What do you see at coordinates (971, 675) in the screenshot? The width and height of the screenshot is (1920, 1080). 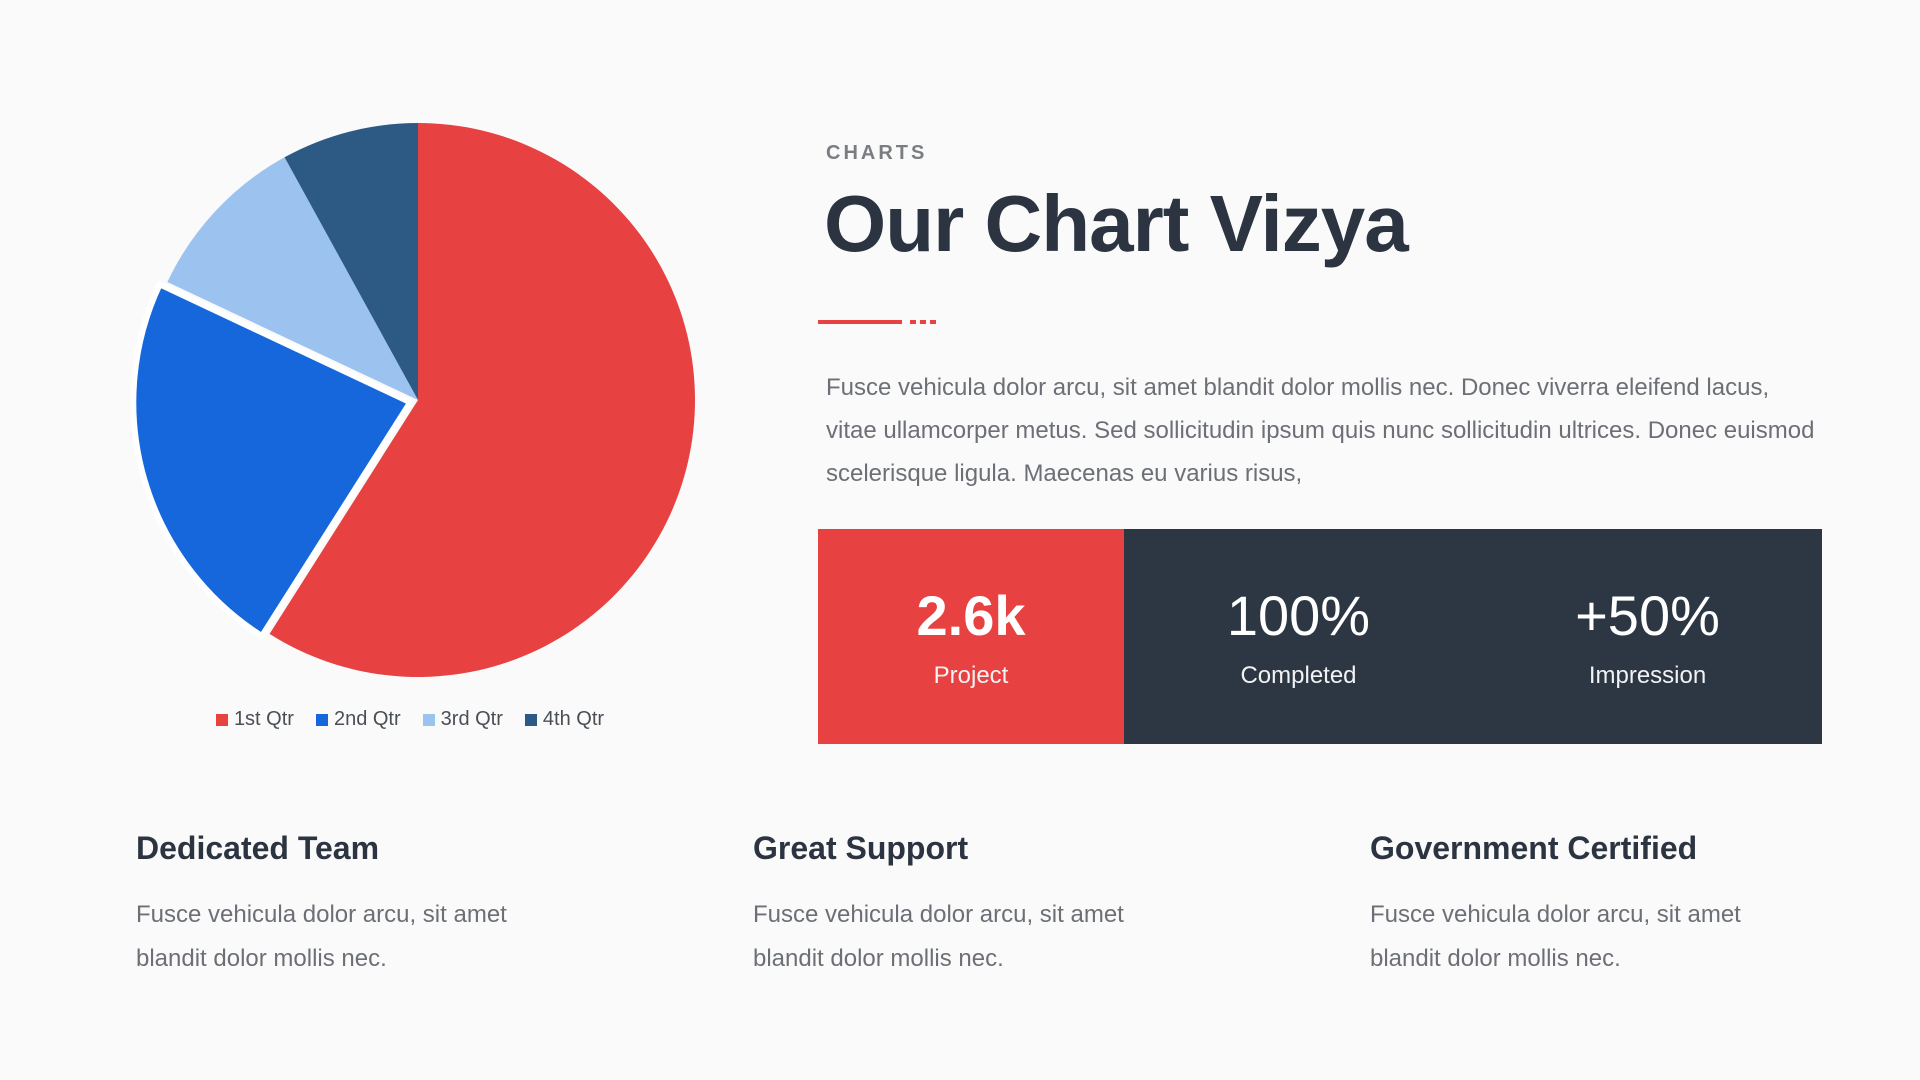 I see `stat-label: Project` at bounding box center [971, 675].